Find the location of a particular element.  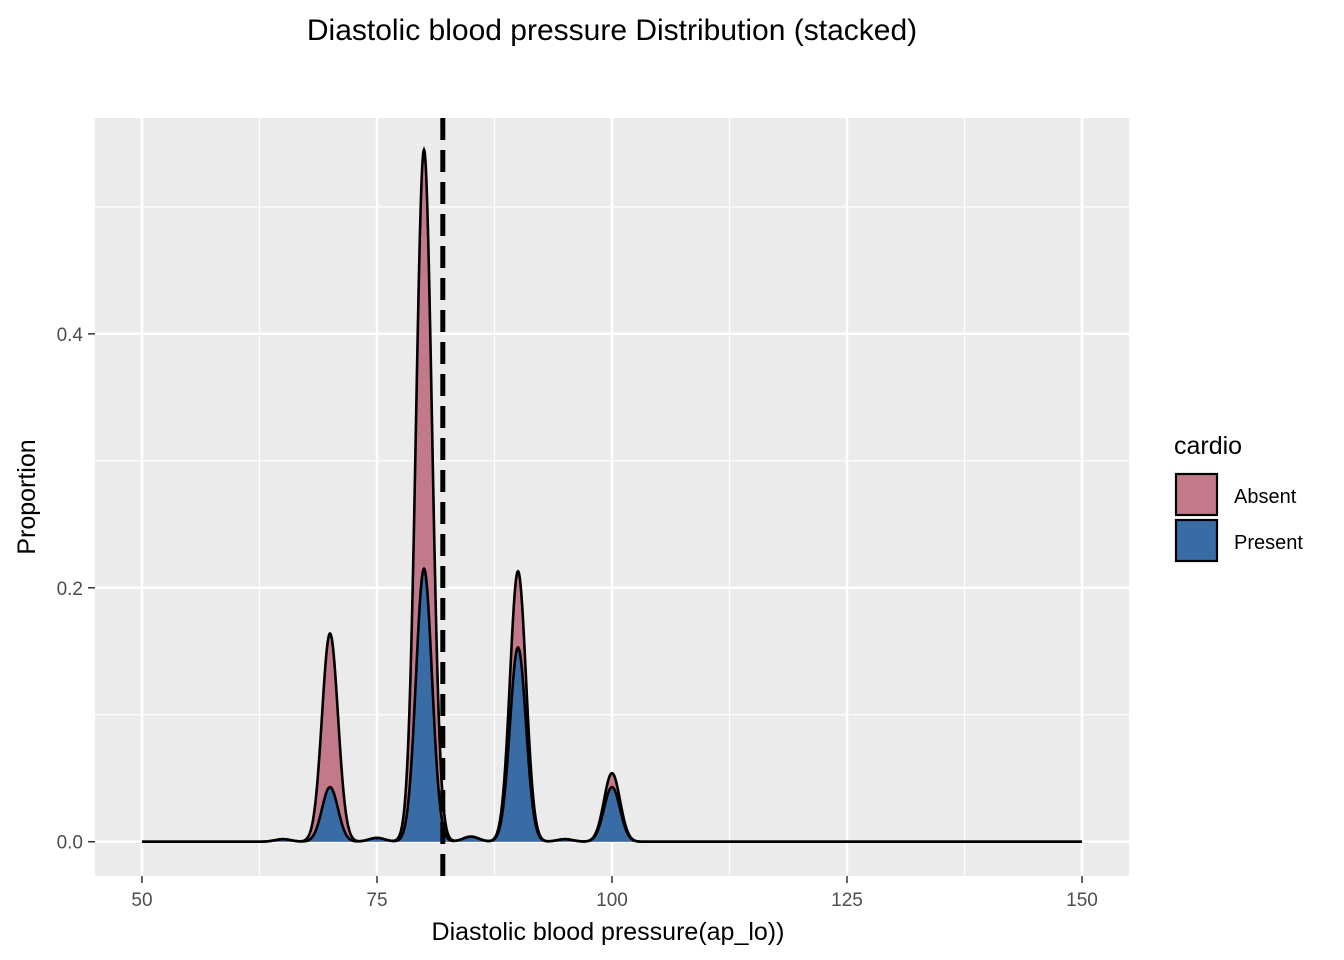

legend: cardio Absent Present is located at coordinates (1238, 497).